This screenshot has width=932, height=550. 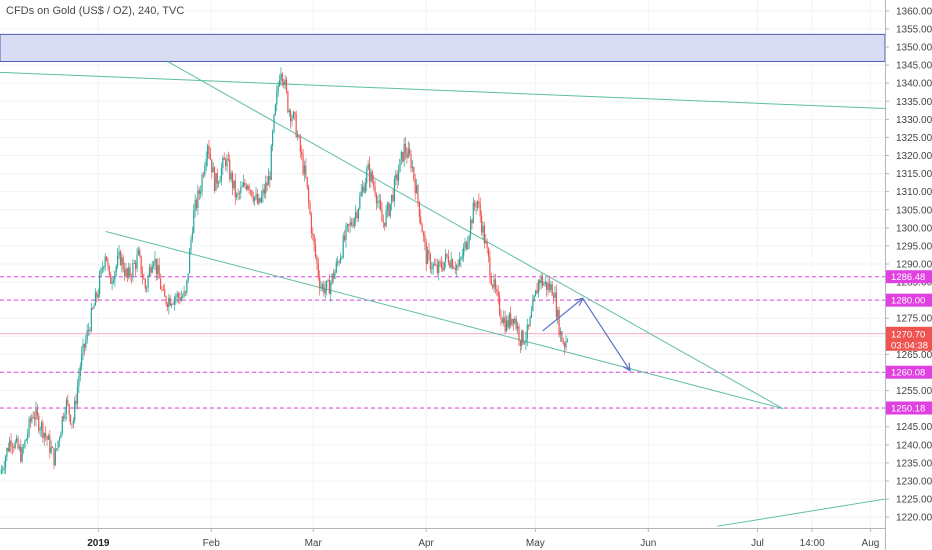 I want to click on price-tick-label: 1345.00, so click(x=914, y=66).